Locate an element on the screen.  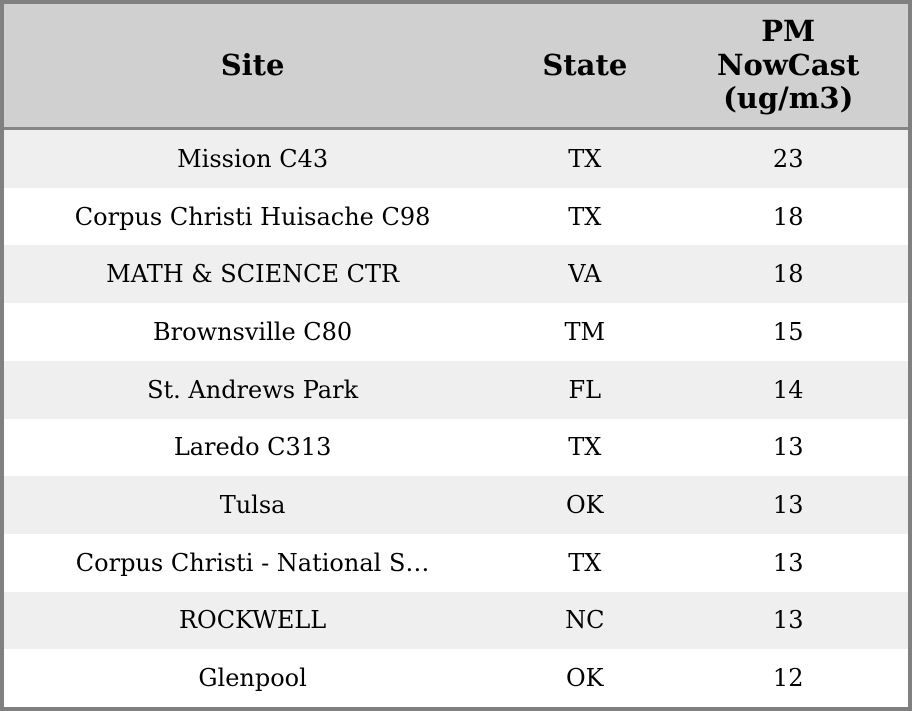
state-cell: VA is located at coordinates (585, 274).